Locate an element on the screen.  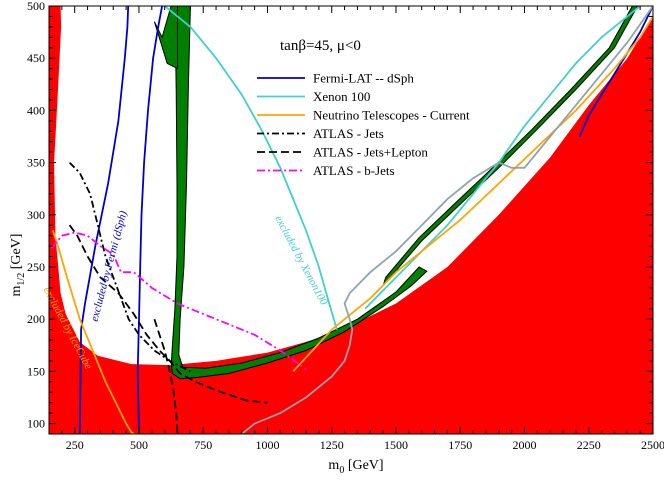
y-tick-label: 250 is located at coordinates (36, 267).